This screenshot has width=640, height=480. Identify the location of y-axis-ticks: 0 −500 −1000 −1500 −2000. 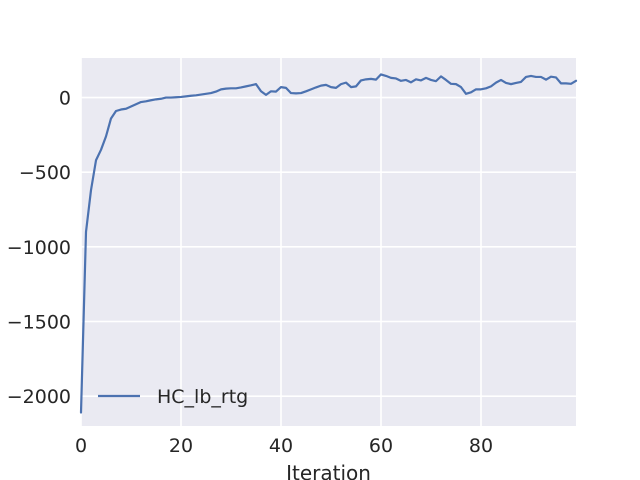
(39, 248).